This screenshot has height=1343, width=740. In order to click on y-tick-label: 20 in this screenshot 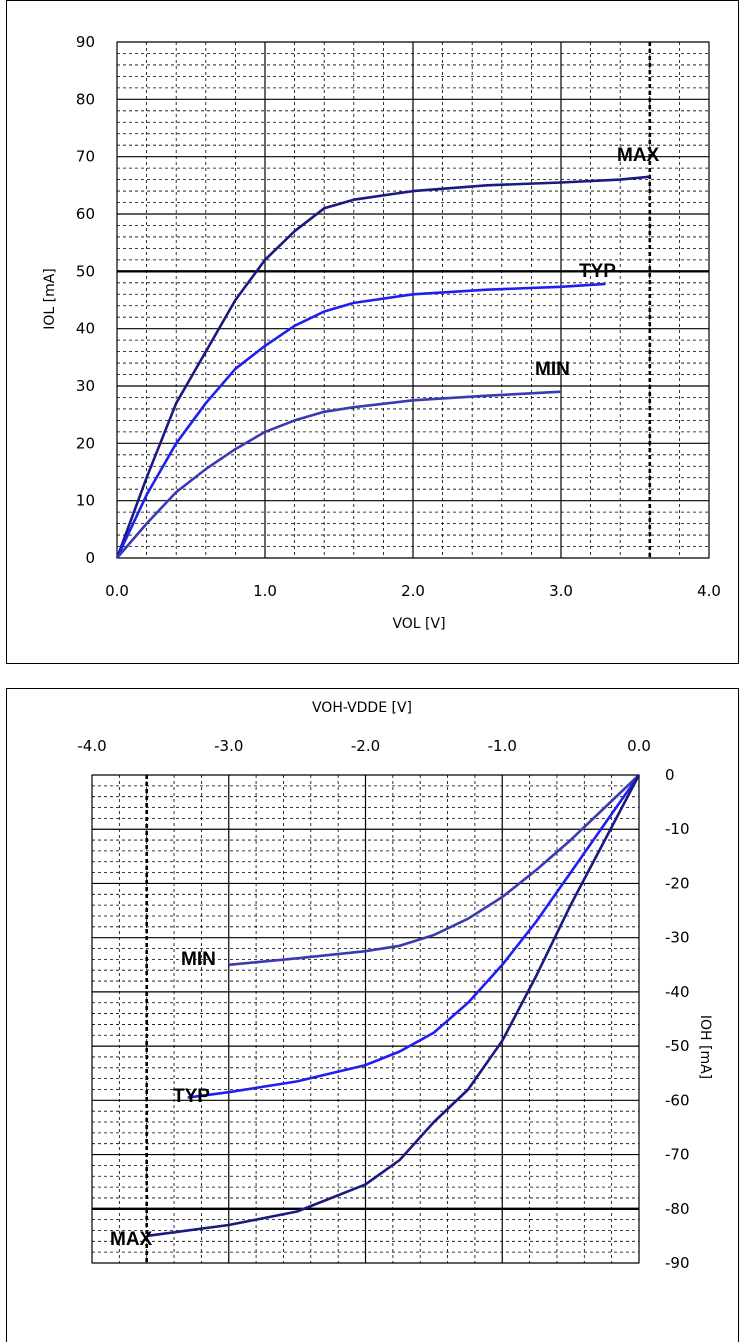, I will do `click(85, 443)`.